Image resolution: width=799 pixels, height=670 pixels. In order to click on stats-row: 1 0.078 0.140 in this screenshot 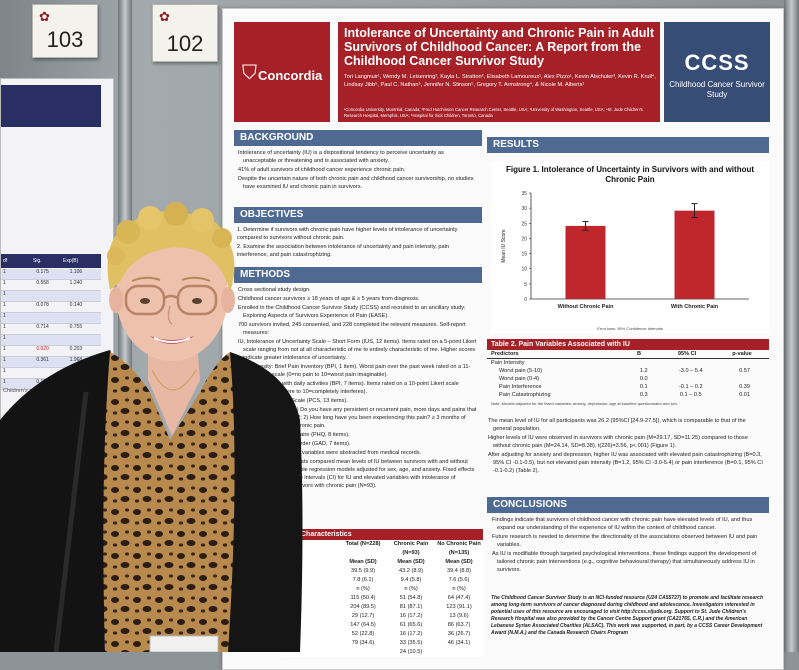, I will do `click(51, 307)`.